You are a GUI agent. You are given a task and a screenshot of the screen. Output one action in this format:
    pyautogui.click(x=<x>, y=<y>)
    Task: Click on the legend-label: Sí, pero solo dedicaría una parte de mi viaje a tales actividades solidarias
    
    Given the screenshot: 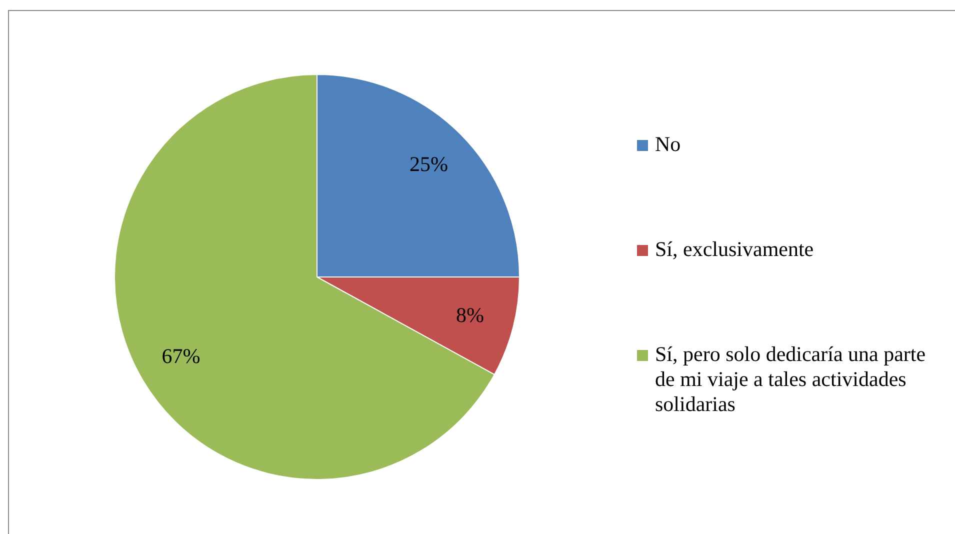 What is the action you would take?
    pyautogui.click(x=791, y=379)
    